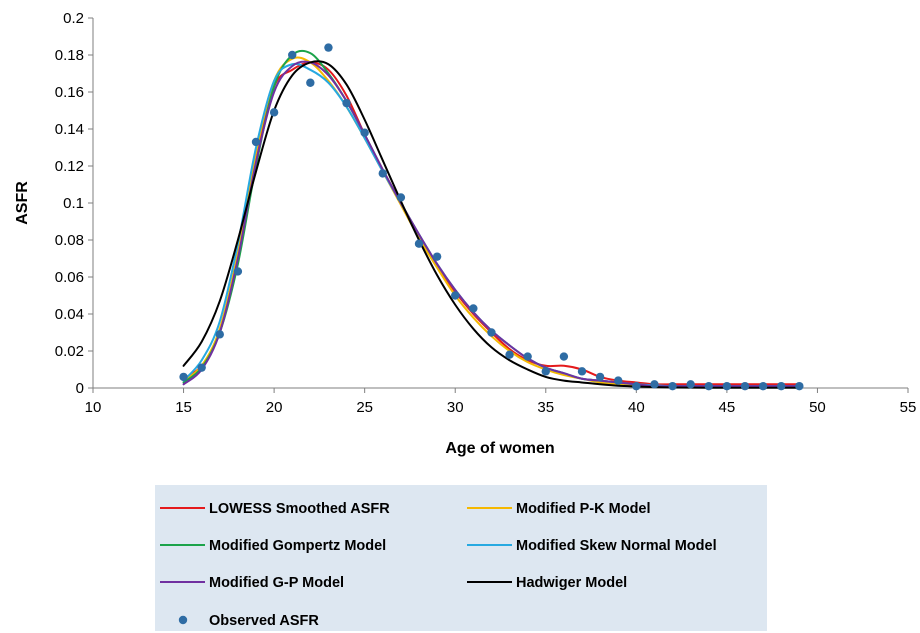 This screenshot has height=633, width=920. Describe the element at coordinates (69, 277) in the screenshot. I see `y-tick-label: 0.06` at that location.